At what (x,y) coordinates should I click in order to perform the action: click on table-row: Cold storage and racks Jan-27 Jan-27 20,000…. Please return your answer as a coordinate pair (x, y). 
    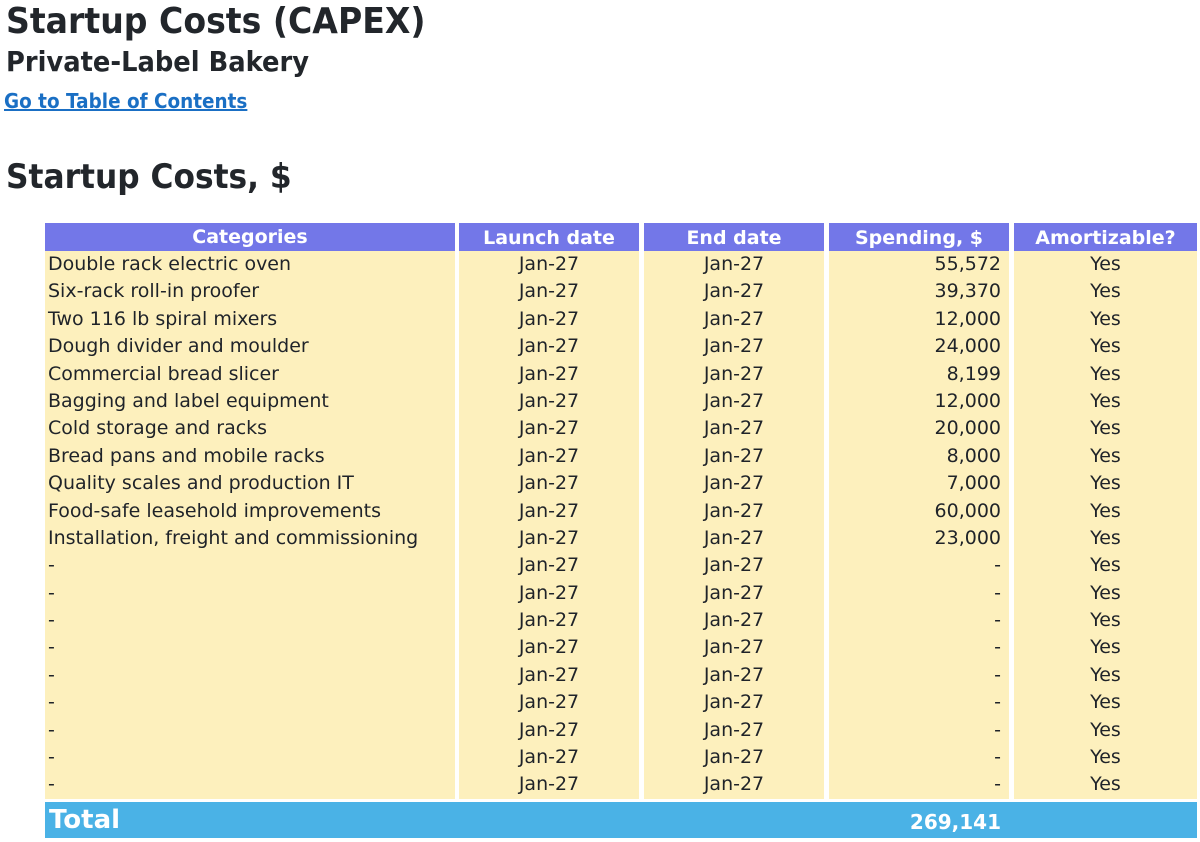
    Looking at the image, I should click on (621, 429).